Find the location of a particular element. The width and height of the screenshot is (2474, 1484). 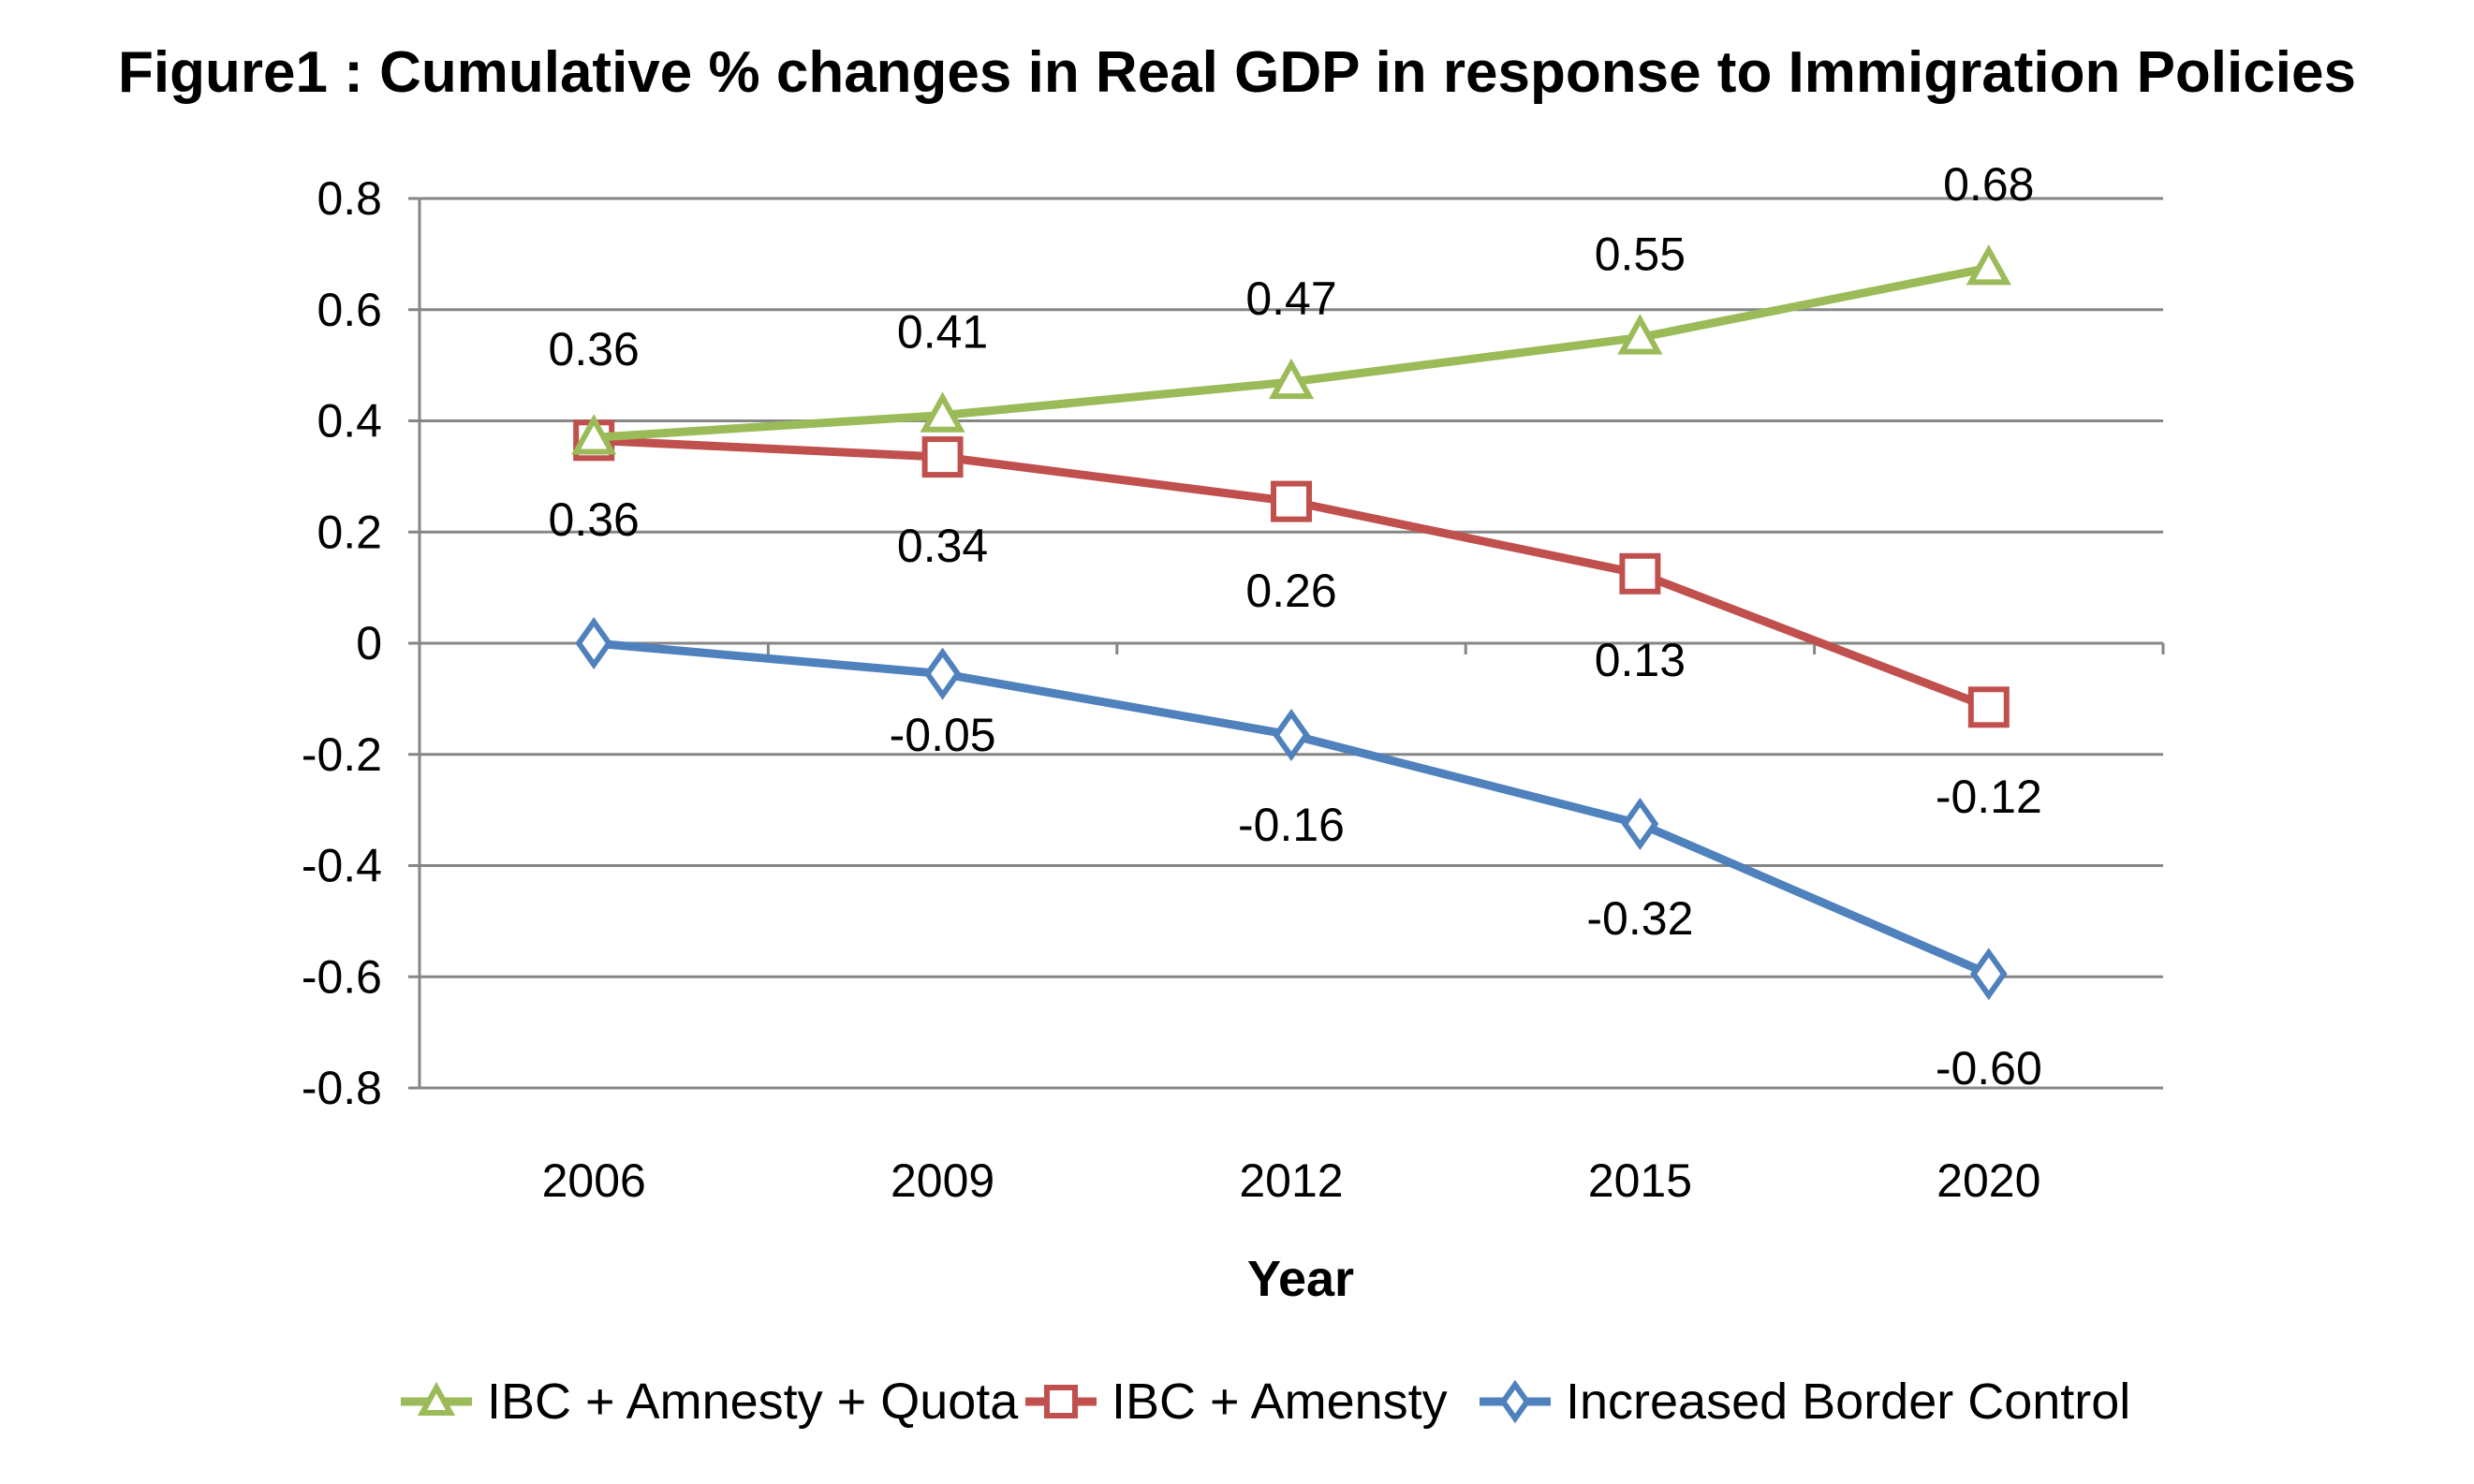

y-tick-label: 0.4 is located at coordinates (349, 421).